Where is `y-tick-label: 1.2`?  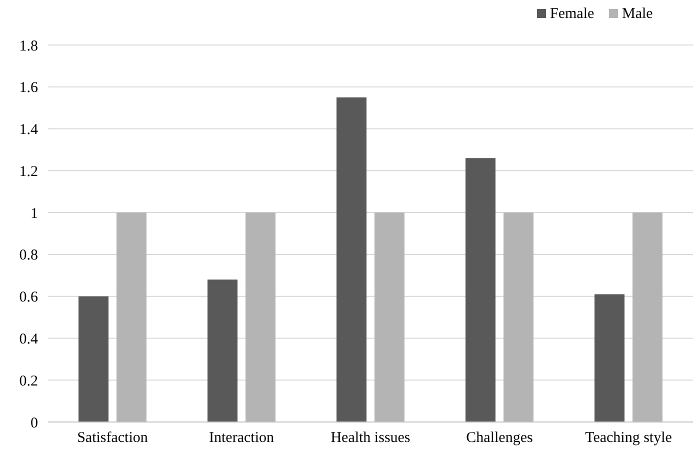
y-tick-label: 1.2 is located at coordinates (28, 172).